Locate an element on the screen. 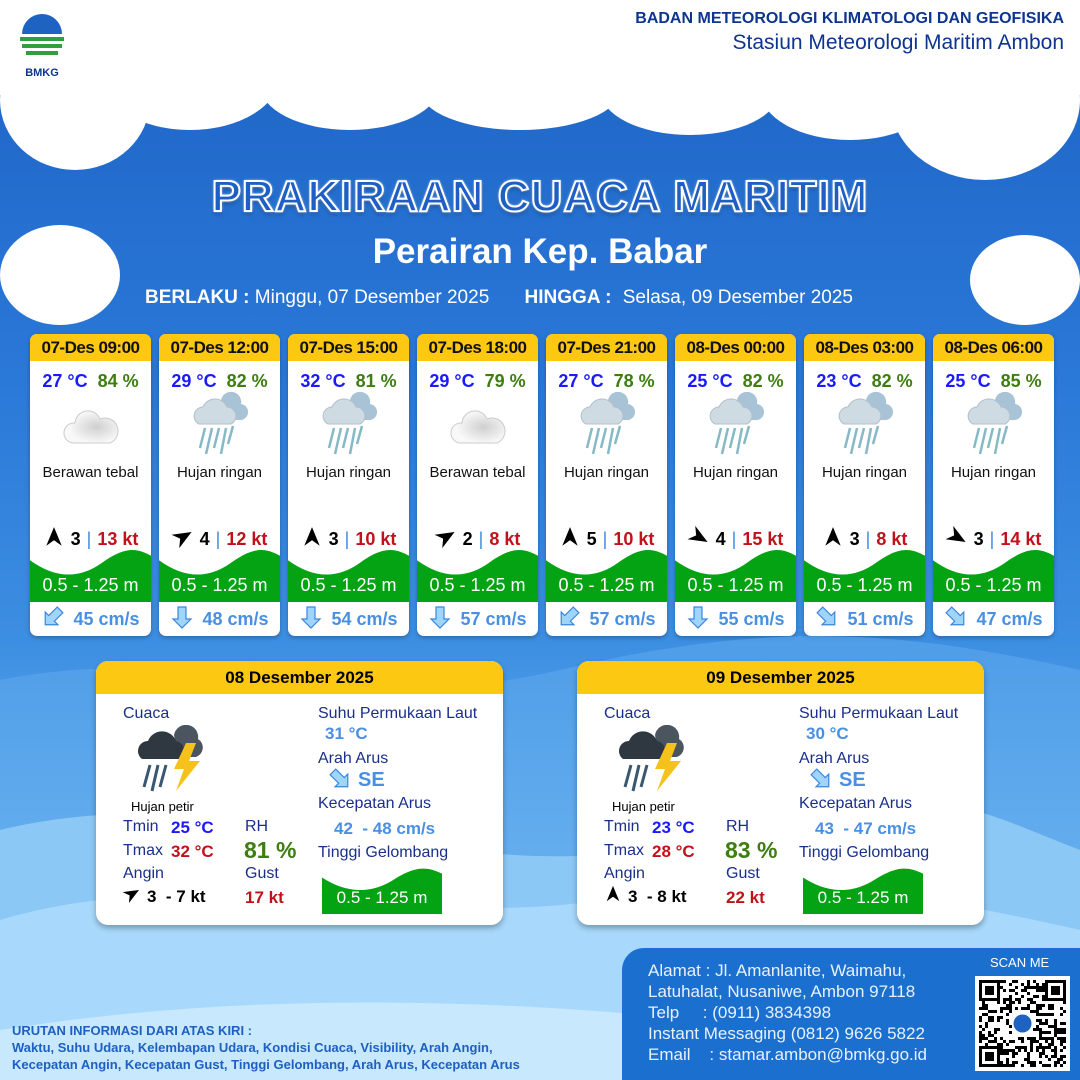 This screenshot has height=1080, width=1080. logo-text: BMKG is located at coordinates (42, 73).